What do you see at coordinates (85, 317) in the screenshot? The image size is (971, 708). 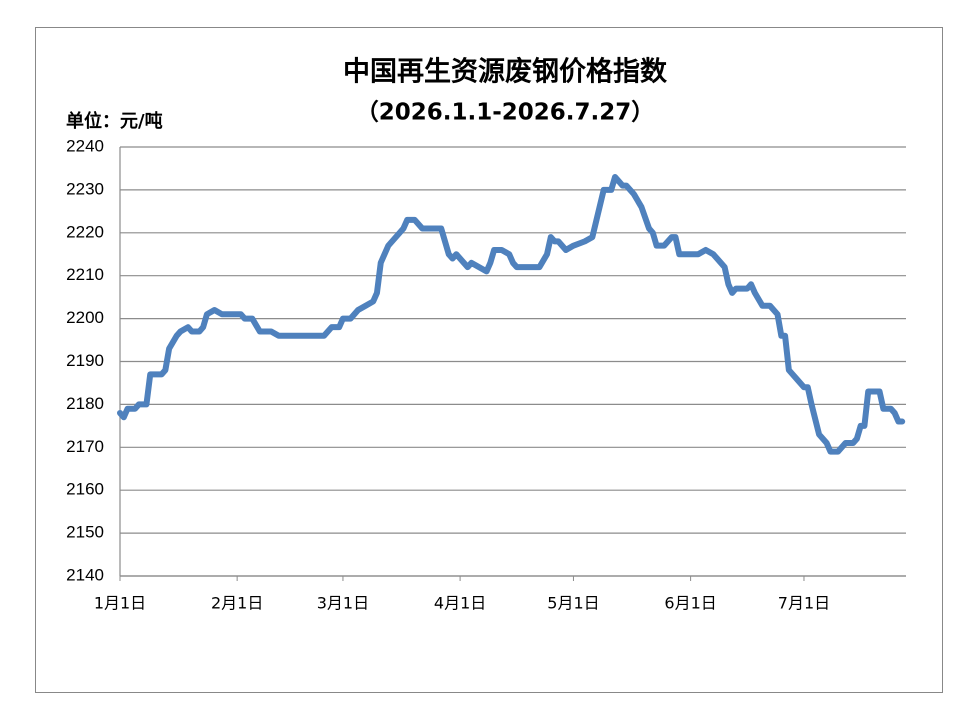 I see `y-tick-label: 2200` at bounding box center [85, 317].